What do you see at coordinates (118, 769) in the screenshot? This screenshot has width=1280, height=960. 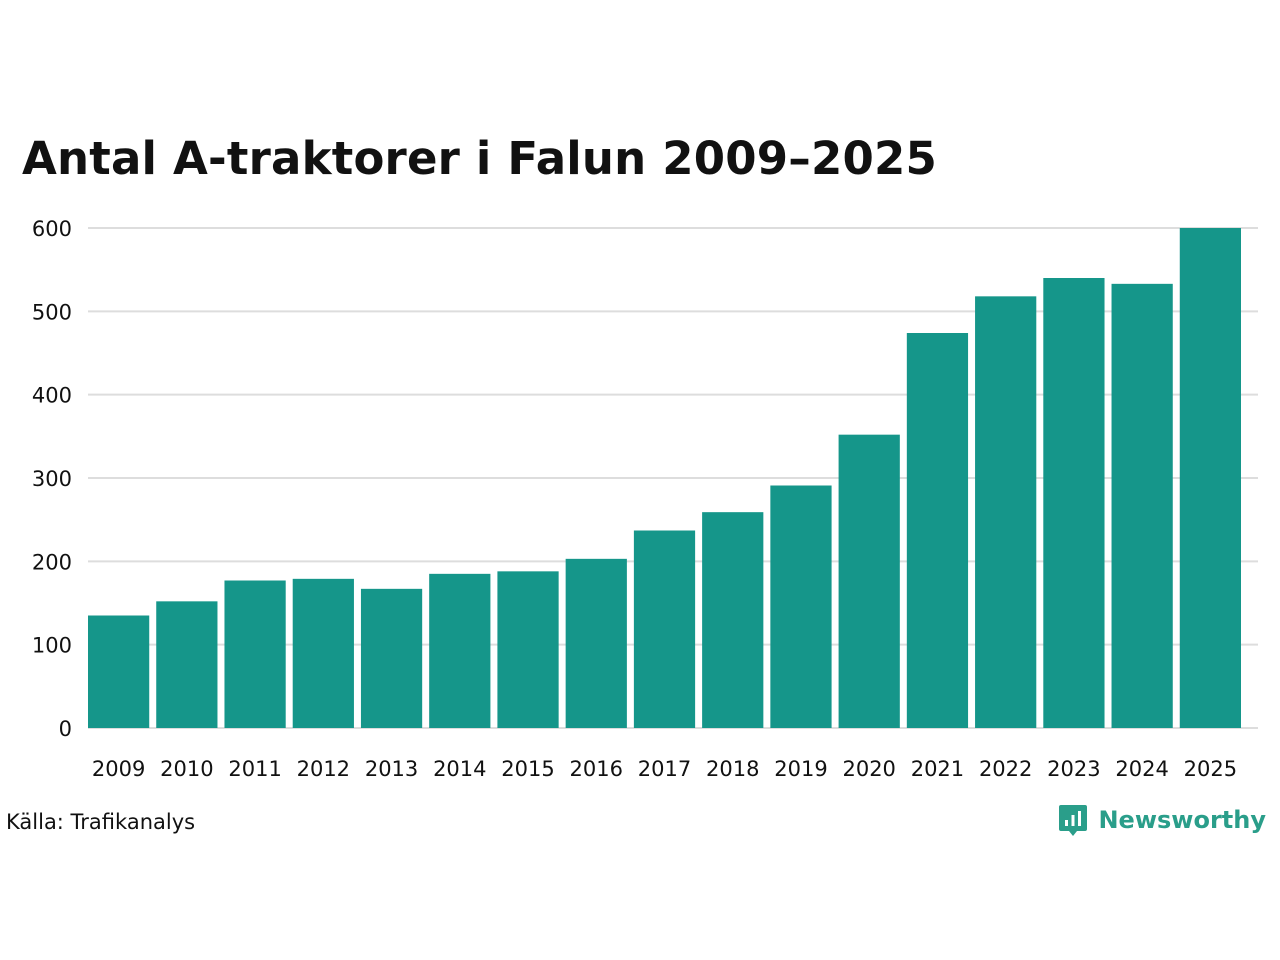 I see `x-tick-label: 2009` at bounding box center [118, 769].